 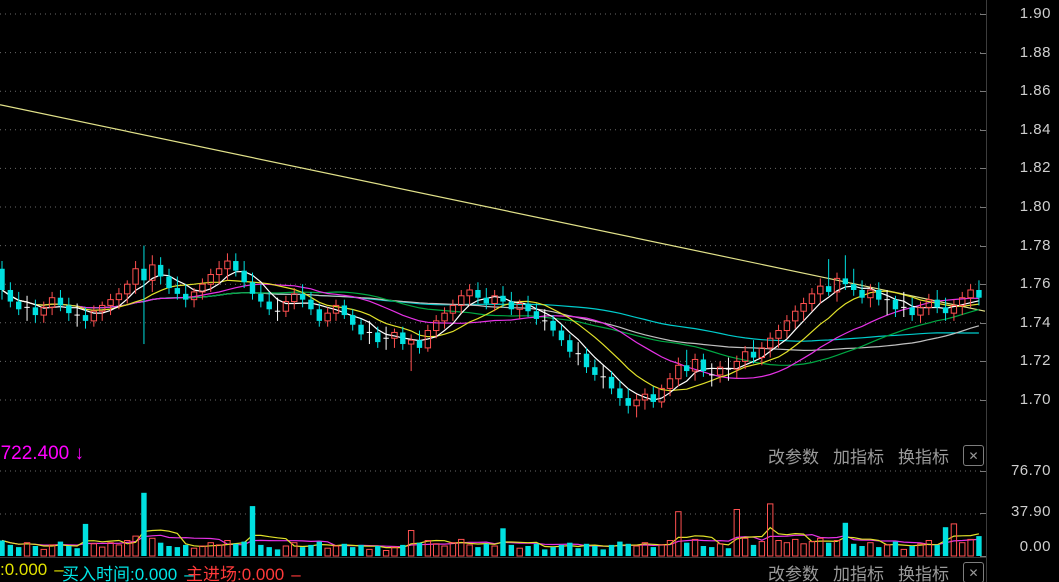 What do you see at coordinates (923, 457) in the screenshot?
I see `switch-indicator-button: 换指标` at bounding box center [923, 457].